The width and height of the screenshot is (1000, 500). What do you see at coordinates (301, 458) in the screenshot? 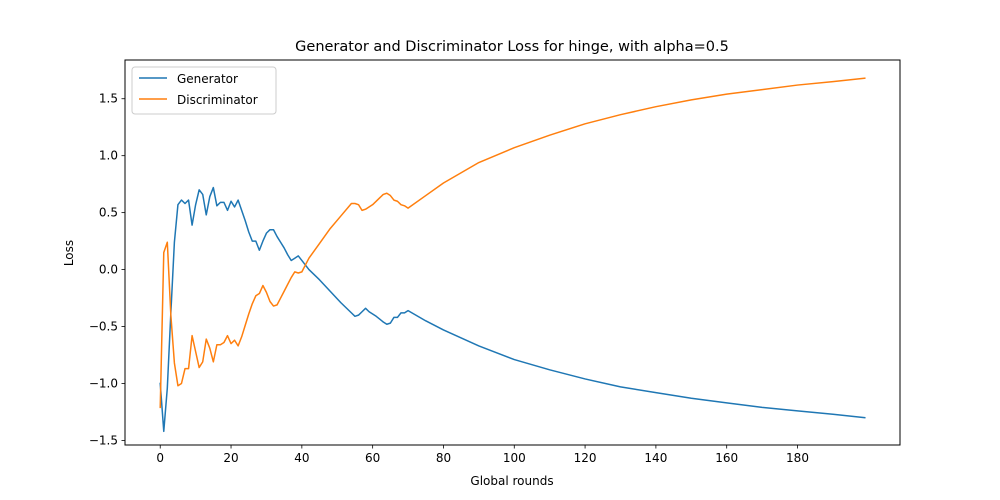
I see `x-tick-label: 40` at bounding box center [301, 458].